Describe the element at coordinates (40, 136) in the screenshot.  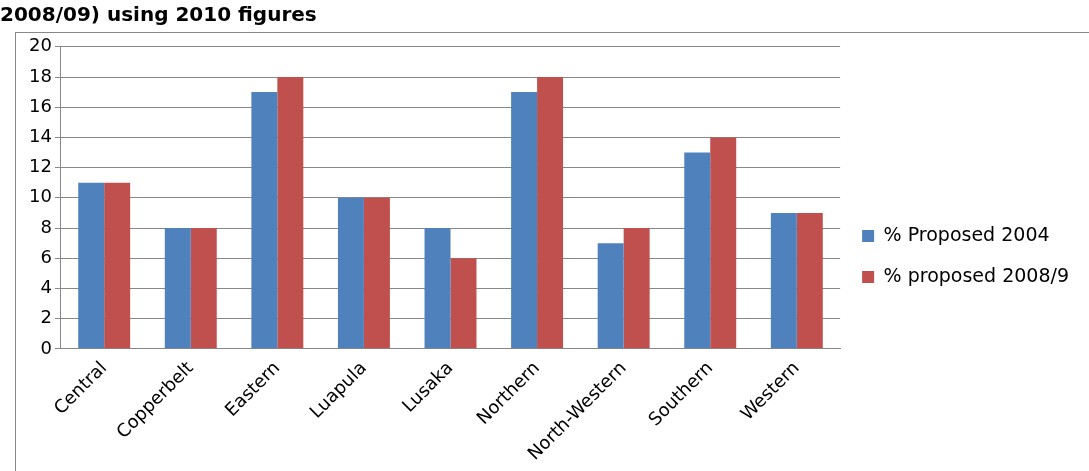
I see `y-tick-label: 14` at that location.